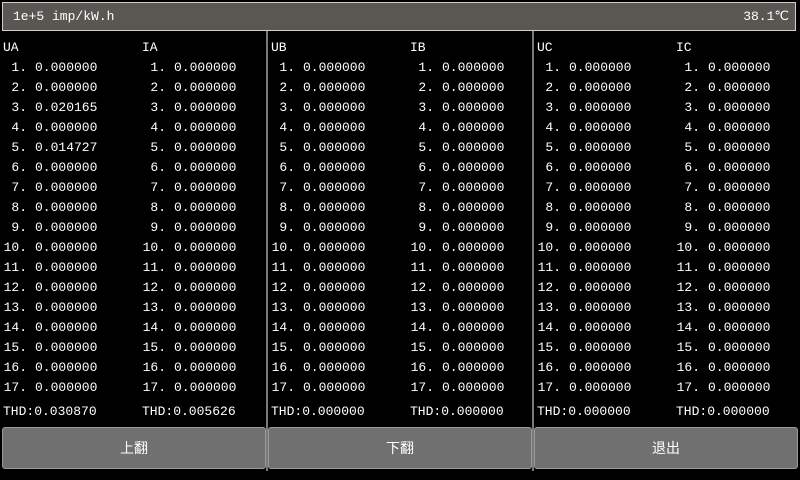 The height and width of the screenshot is (480, 800). I want to click on harmonic-index: 6., so click(553, 167).